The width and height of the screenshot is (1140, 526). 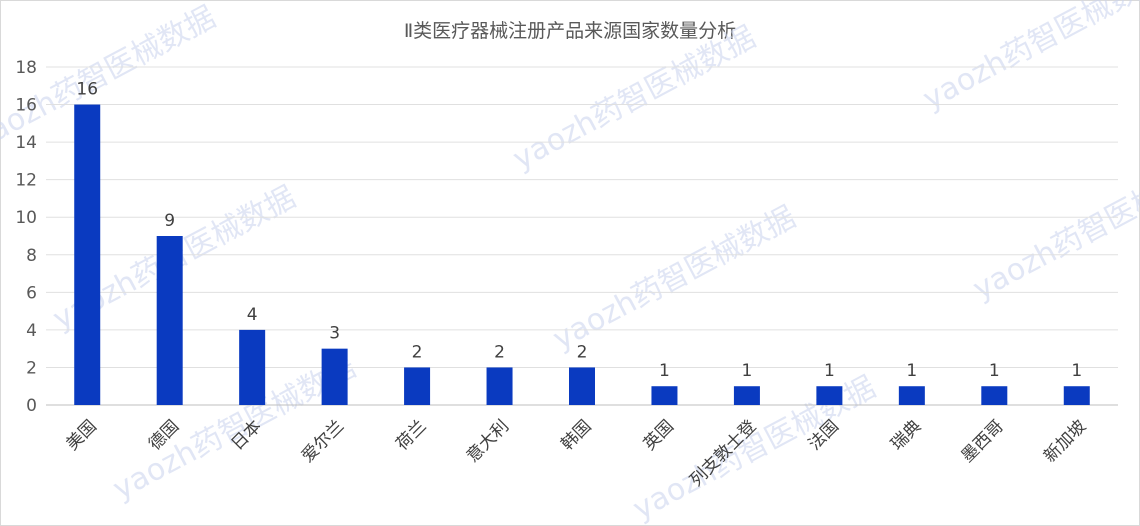 What do you see at coordinates (31, 331) in the screenshot?
I see `y-tick-label: 4` at bounding box center [31, 331].